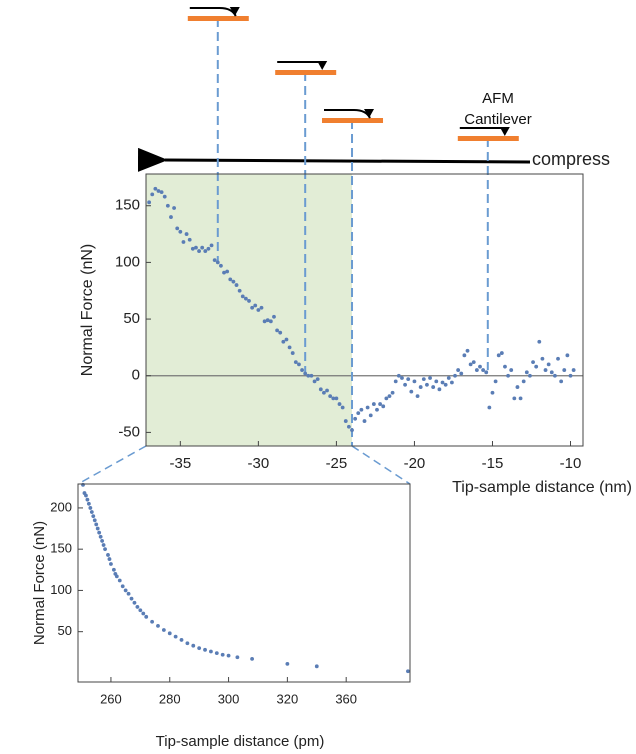  Describe the element at coordinates (180, 463) in the screenshot. I see `x-tick-label: -35` at that location.